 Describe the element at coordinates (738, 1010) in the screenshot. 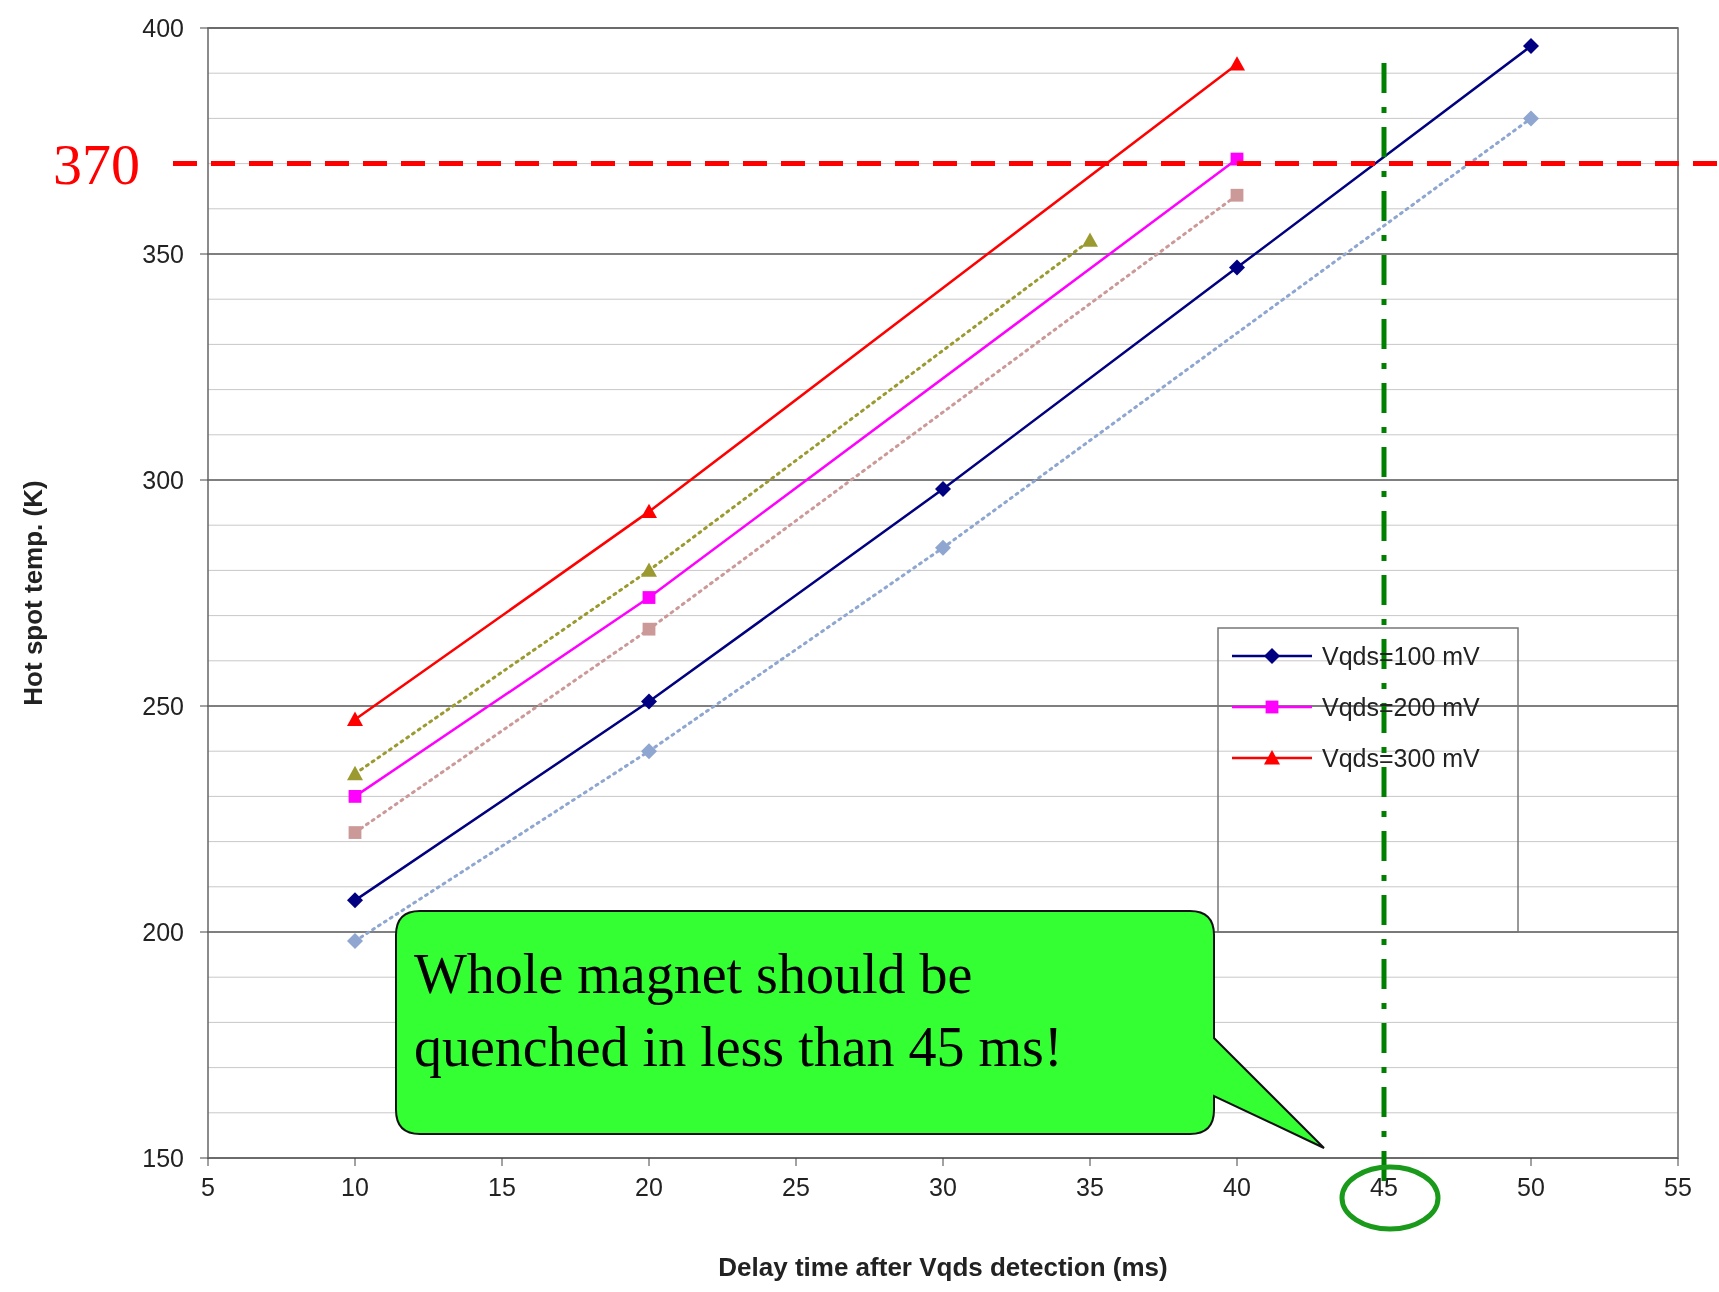

I see `annotation: Whole magnet should be quenched in less than 45 ms!` at that location.